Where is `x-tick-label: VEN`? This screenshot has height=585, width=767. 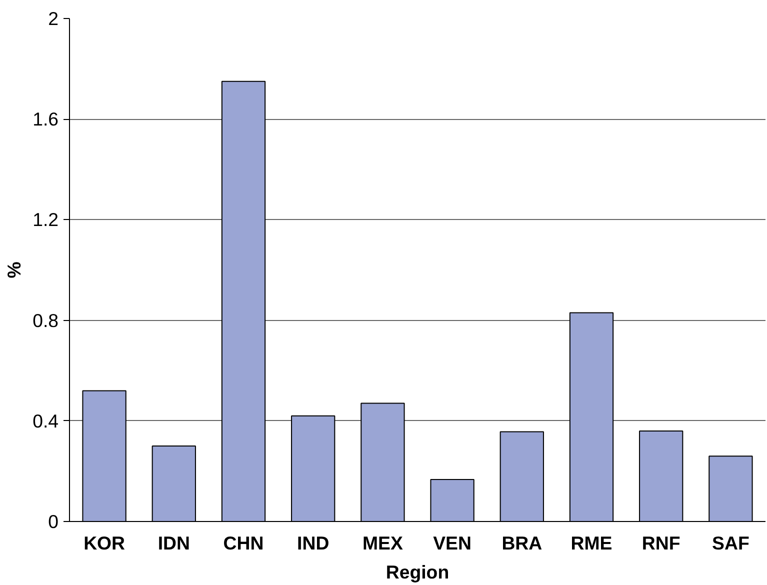
x-tick-label: VEN is located at coordinates (452, 543).